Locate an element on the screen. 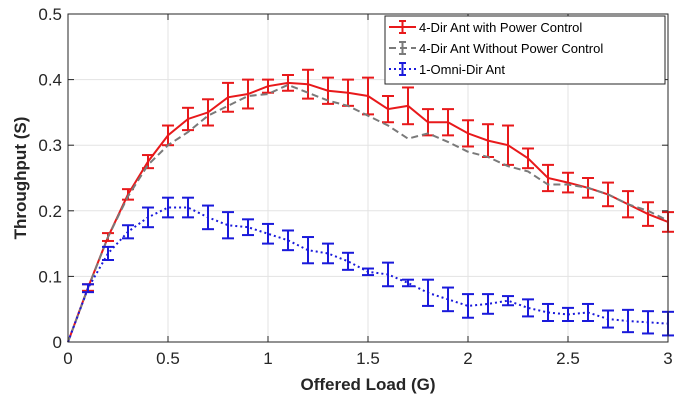 The height and width of the screenshot is (403, 692). y-tick-label: 0.4 is located at coordinates (50, 80).